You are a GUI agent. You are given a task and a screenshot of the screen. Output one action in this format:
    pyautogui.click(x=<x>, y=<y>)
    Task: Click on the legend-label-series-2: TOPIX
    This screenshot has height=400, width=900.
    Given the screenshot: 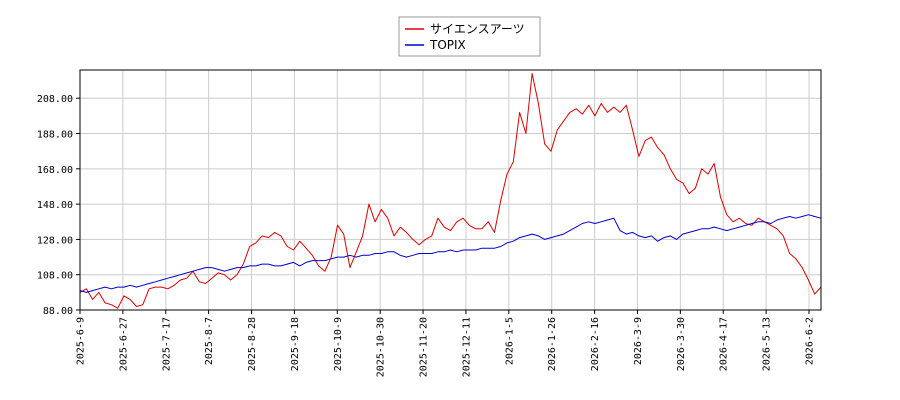 What is the action you would take?
    pyautogui.click(x=447, y=45)
    